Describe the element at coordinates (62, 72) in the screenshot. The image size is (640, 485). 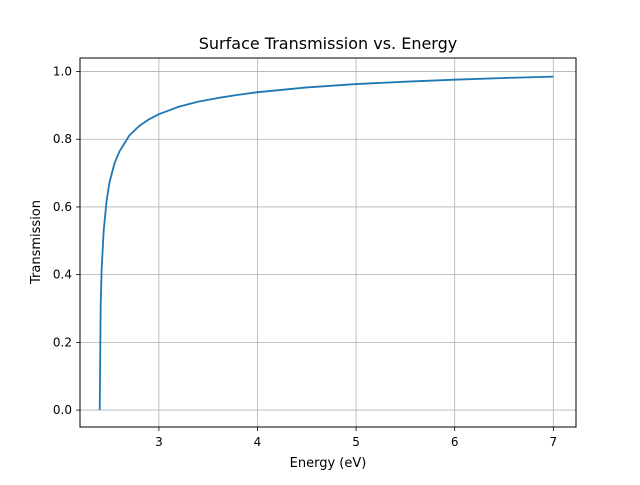
I see `y-tick-label: 1.0` at that location.